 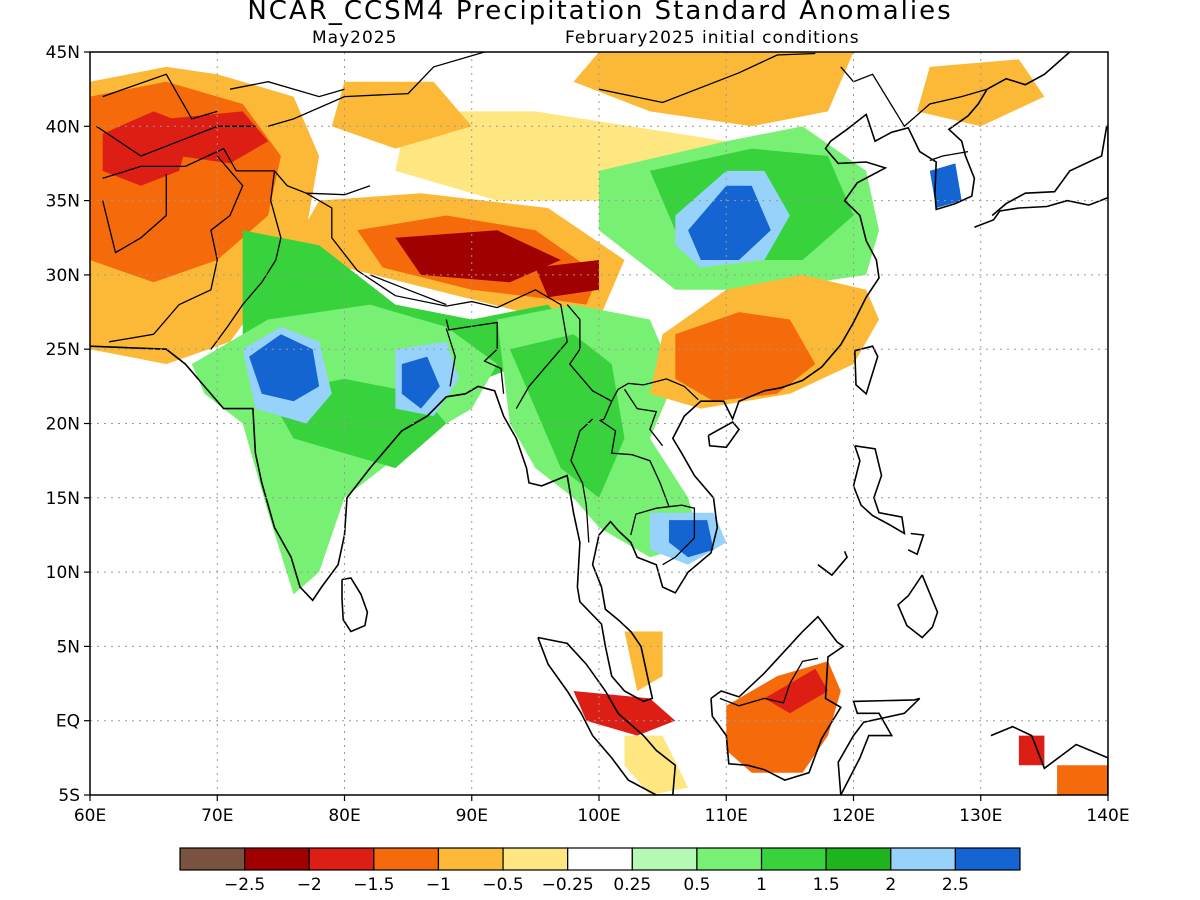 I want to click on longitude-ticks: 60E 70E 80E 90E 100E 110E 120E 130E 140E, so click(x=602, y=810).